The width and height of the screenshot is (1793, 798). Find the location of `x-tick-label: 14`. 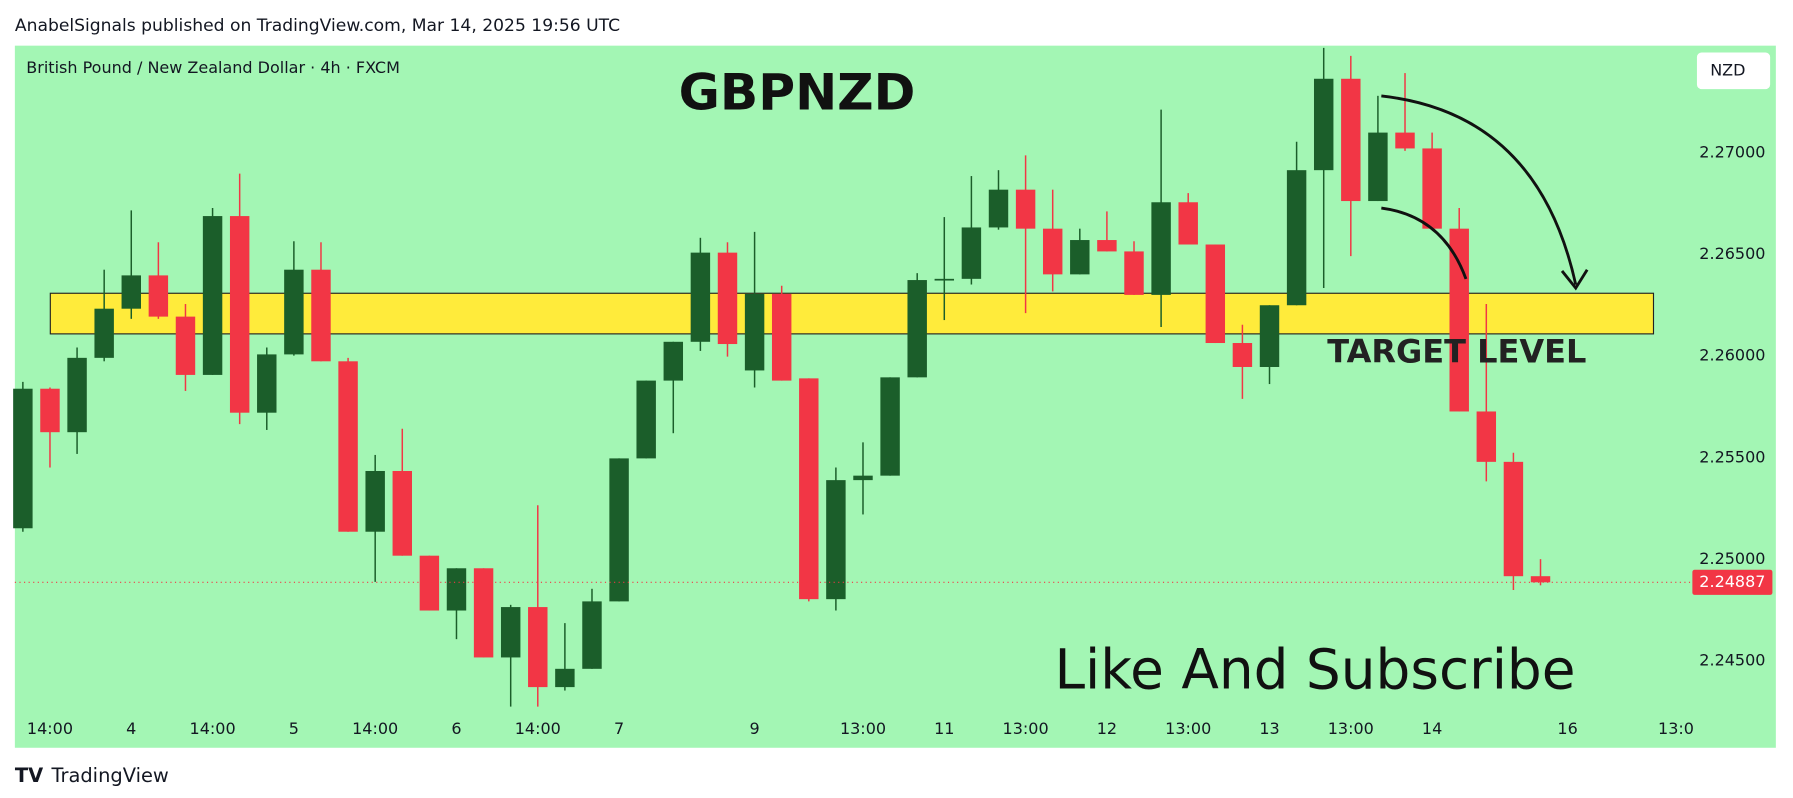

x-tick-label: 14 is located at coordinates (1432, 728).